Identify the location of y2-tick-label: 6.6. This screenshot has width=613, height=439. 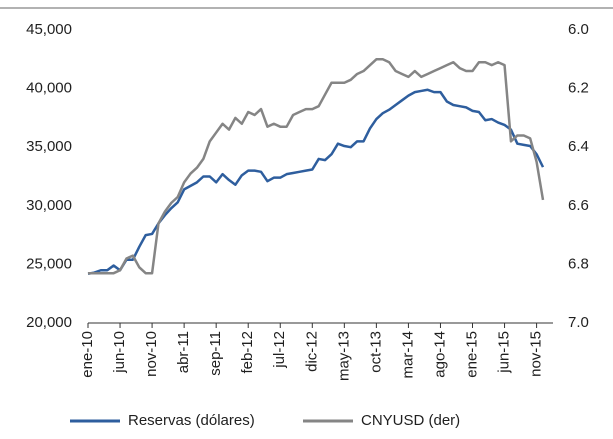
(578, 205).